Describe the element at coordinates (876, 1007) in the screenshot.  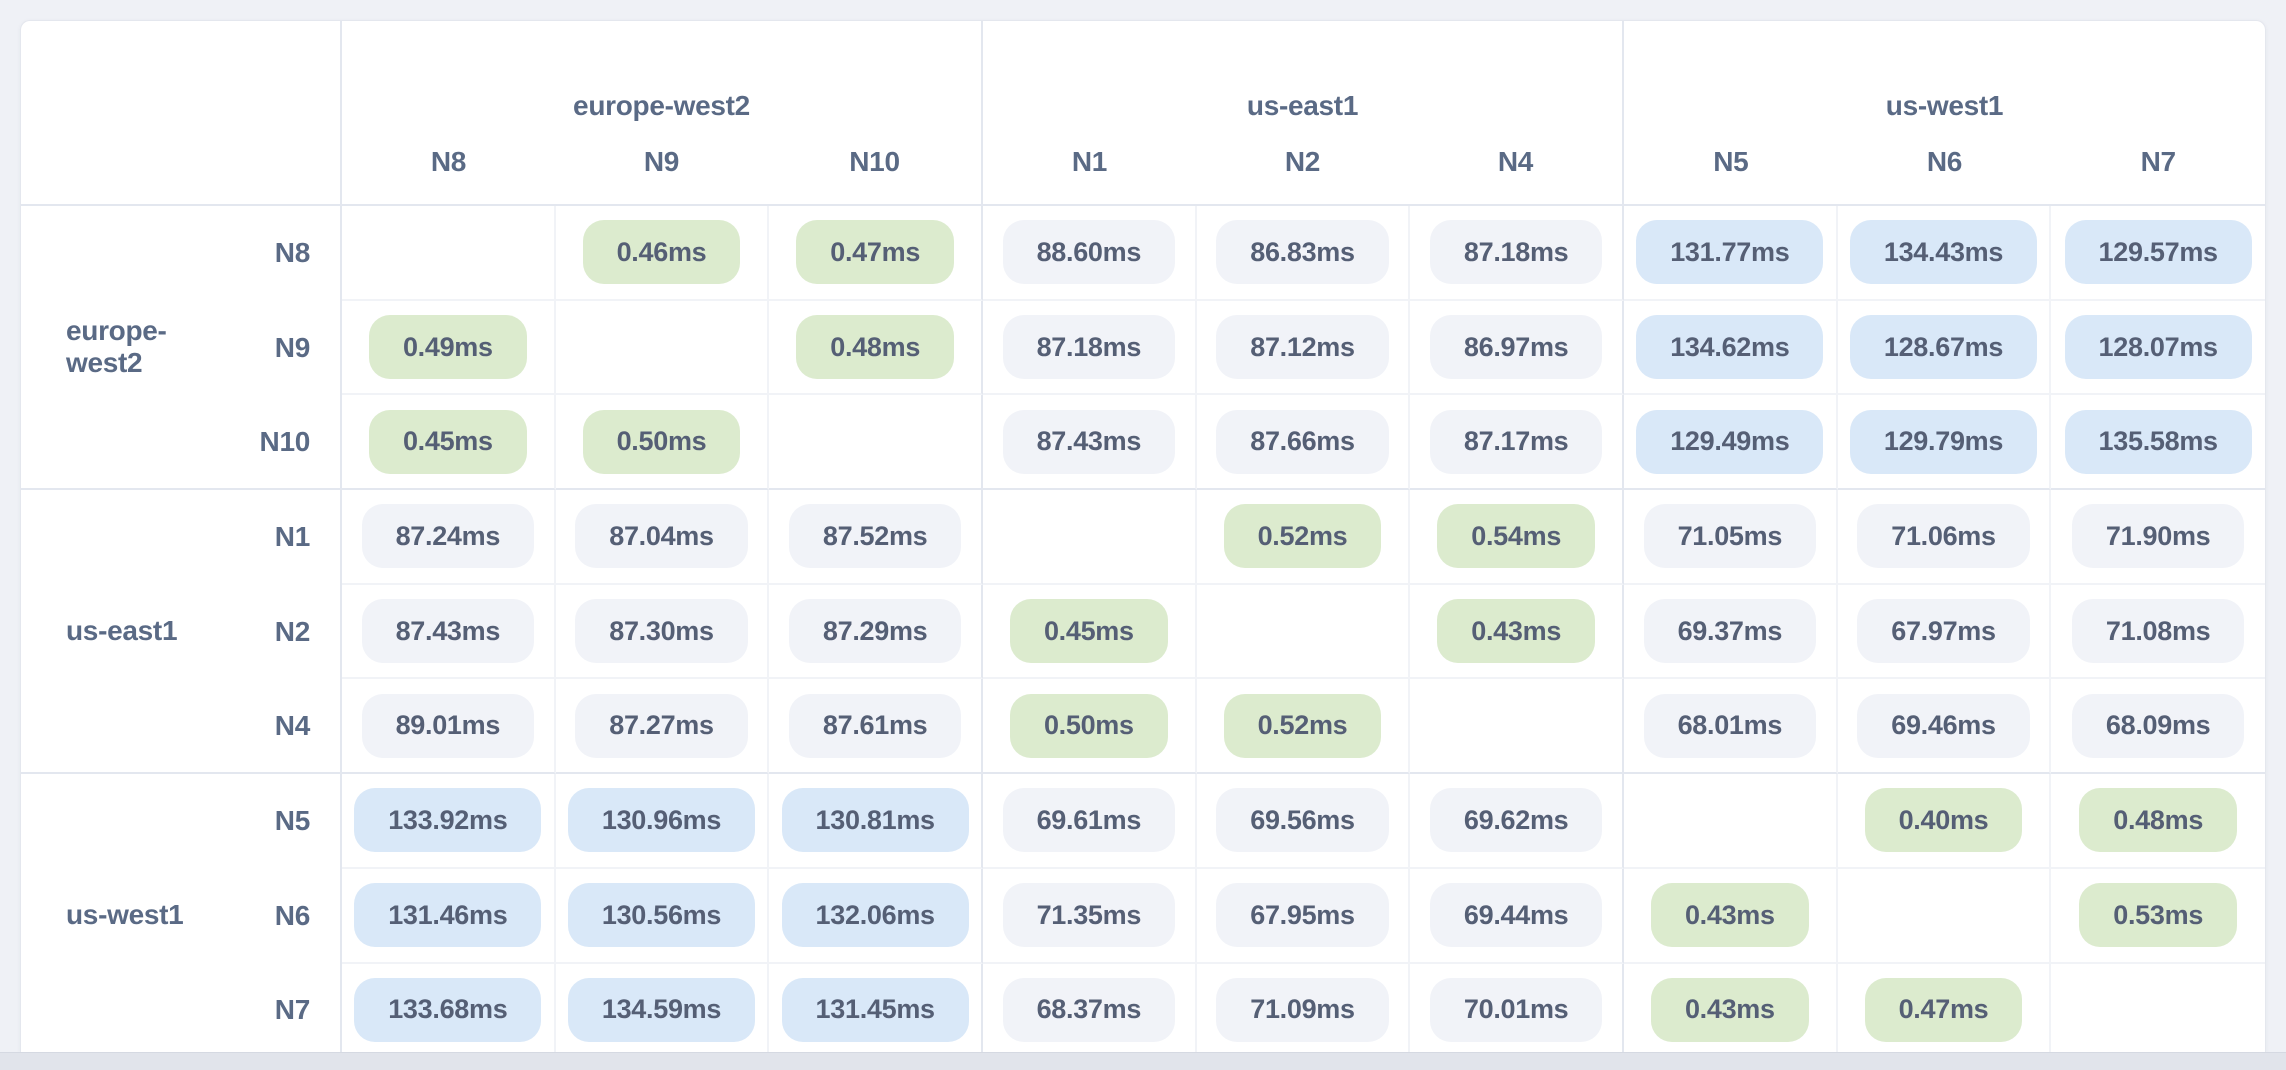
I see `latency-cell: 131.45ms` at that location.